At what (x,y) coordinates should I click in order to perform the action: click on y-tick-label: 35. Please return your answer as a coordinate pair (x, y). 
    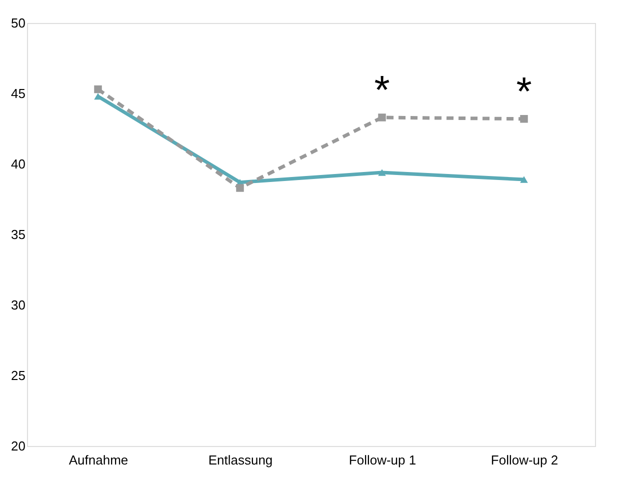
    Looking at the image, I should click on (18, 234).